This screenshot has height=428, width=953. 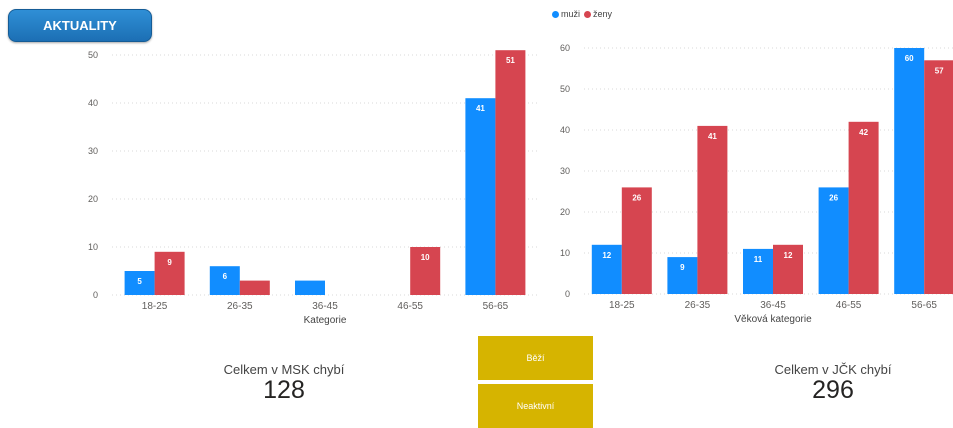 I want to click on legend-item-muzi: muži, so click(x=566, y=14).